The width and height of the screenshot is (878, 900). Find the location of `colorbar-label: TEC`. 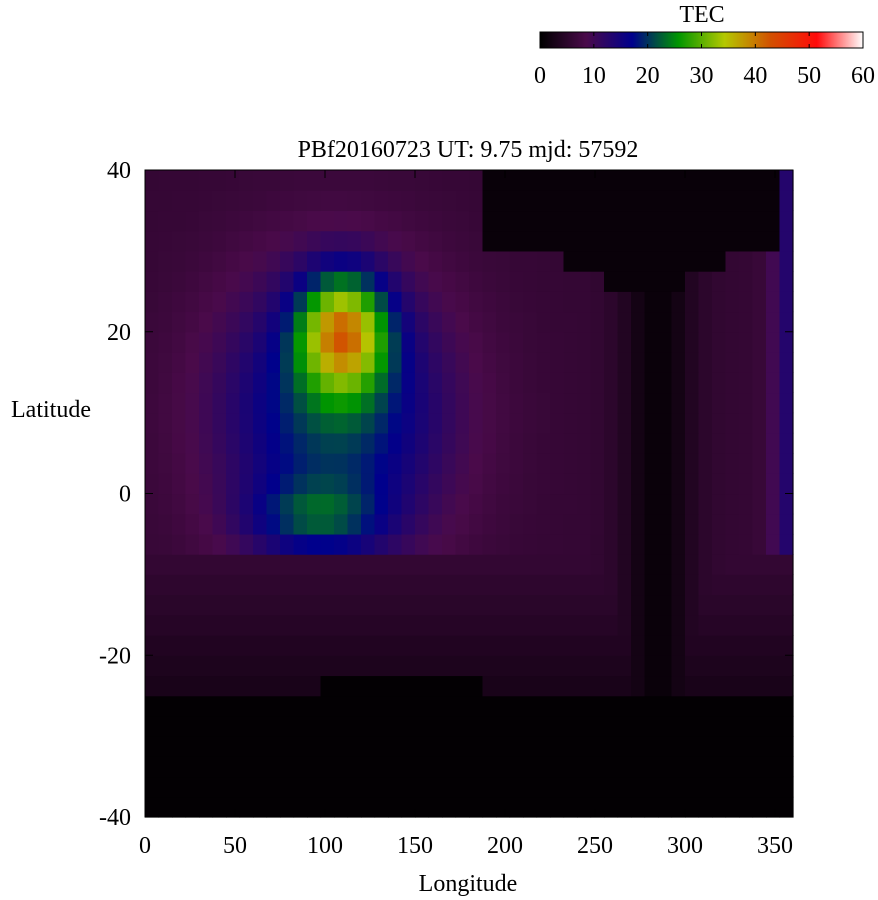

colorbar-label: TEC is located at coordinates (701, 15).